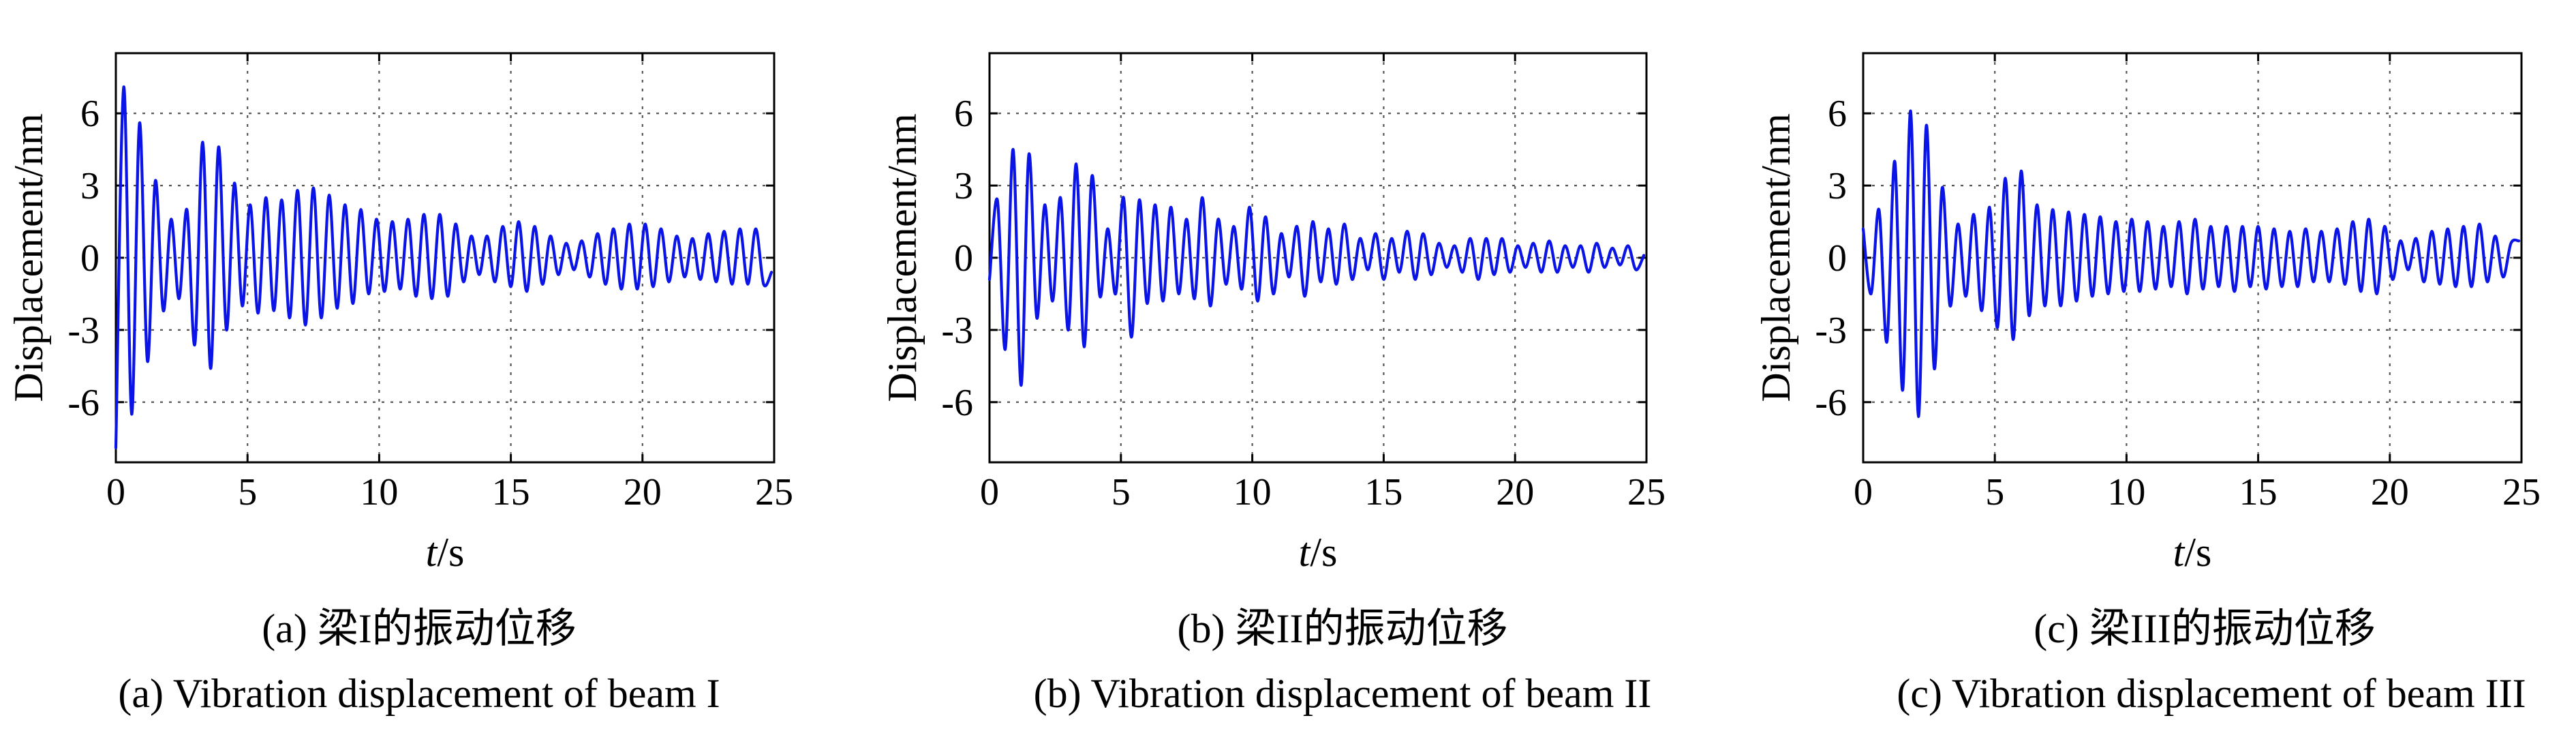  Describe the element at coordinates (902, 257) in the screenshot. I see `y-axis-label-b: Displacement/nm` at that location.